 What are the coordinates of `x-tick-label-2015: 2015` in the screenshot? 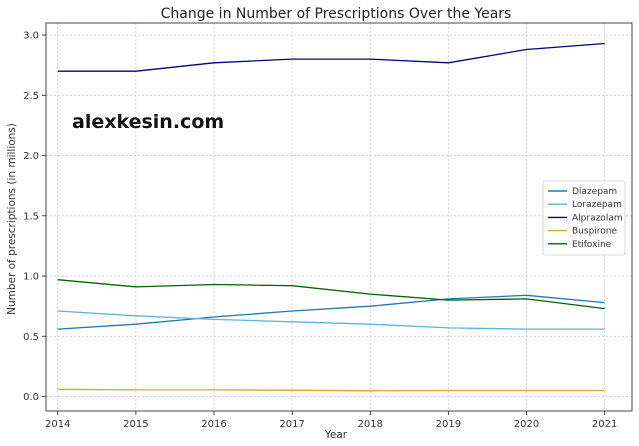 It's located at (135, 424).